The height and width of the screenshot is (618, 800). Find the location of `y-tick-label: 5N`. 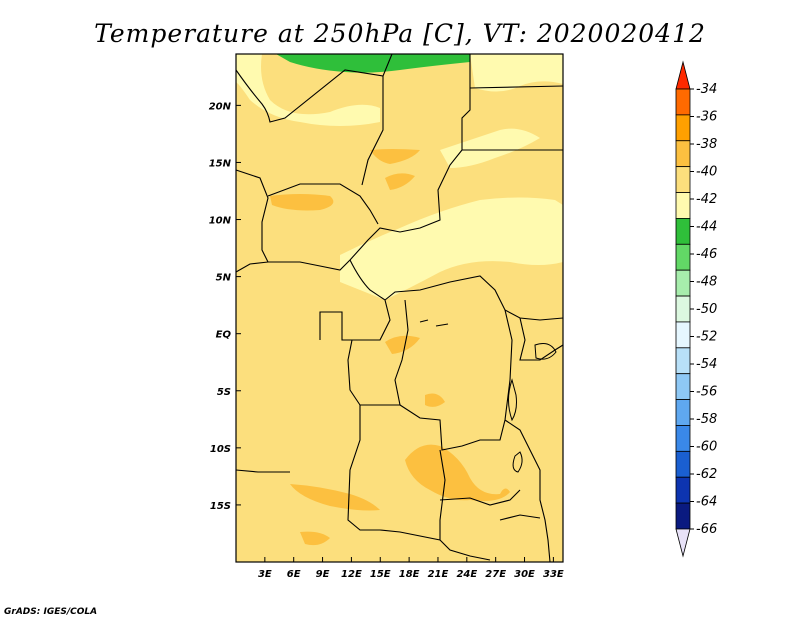

y-tick-label: 5N is located at coordinates (224, 278).